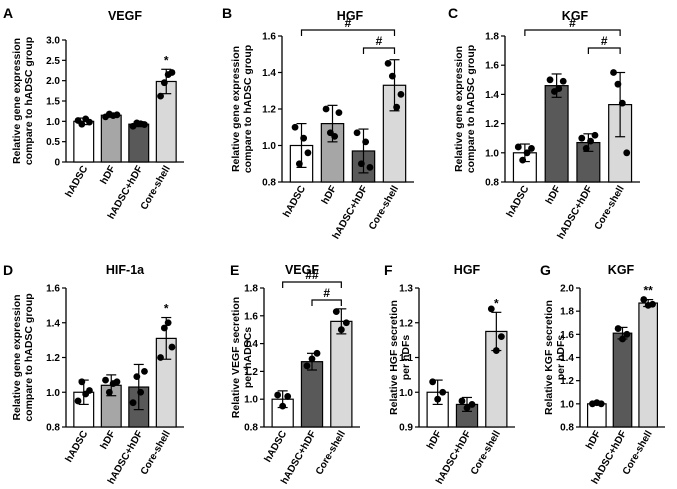 This screenshot has height=489, width=677. What do you see at coordinates (234, 270) in the screenshot?
I see `panel-label: E` at bounding box center [234, 270].